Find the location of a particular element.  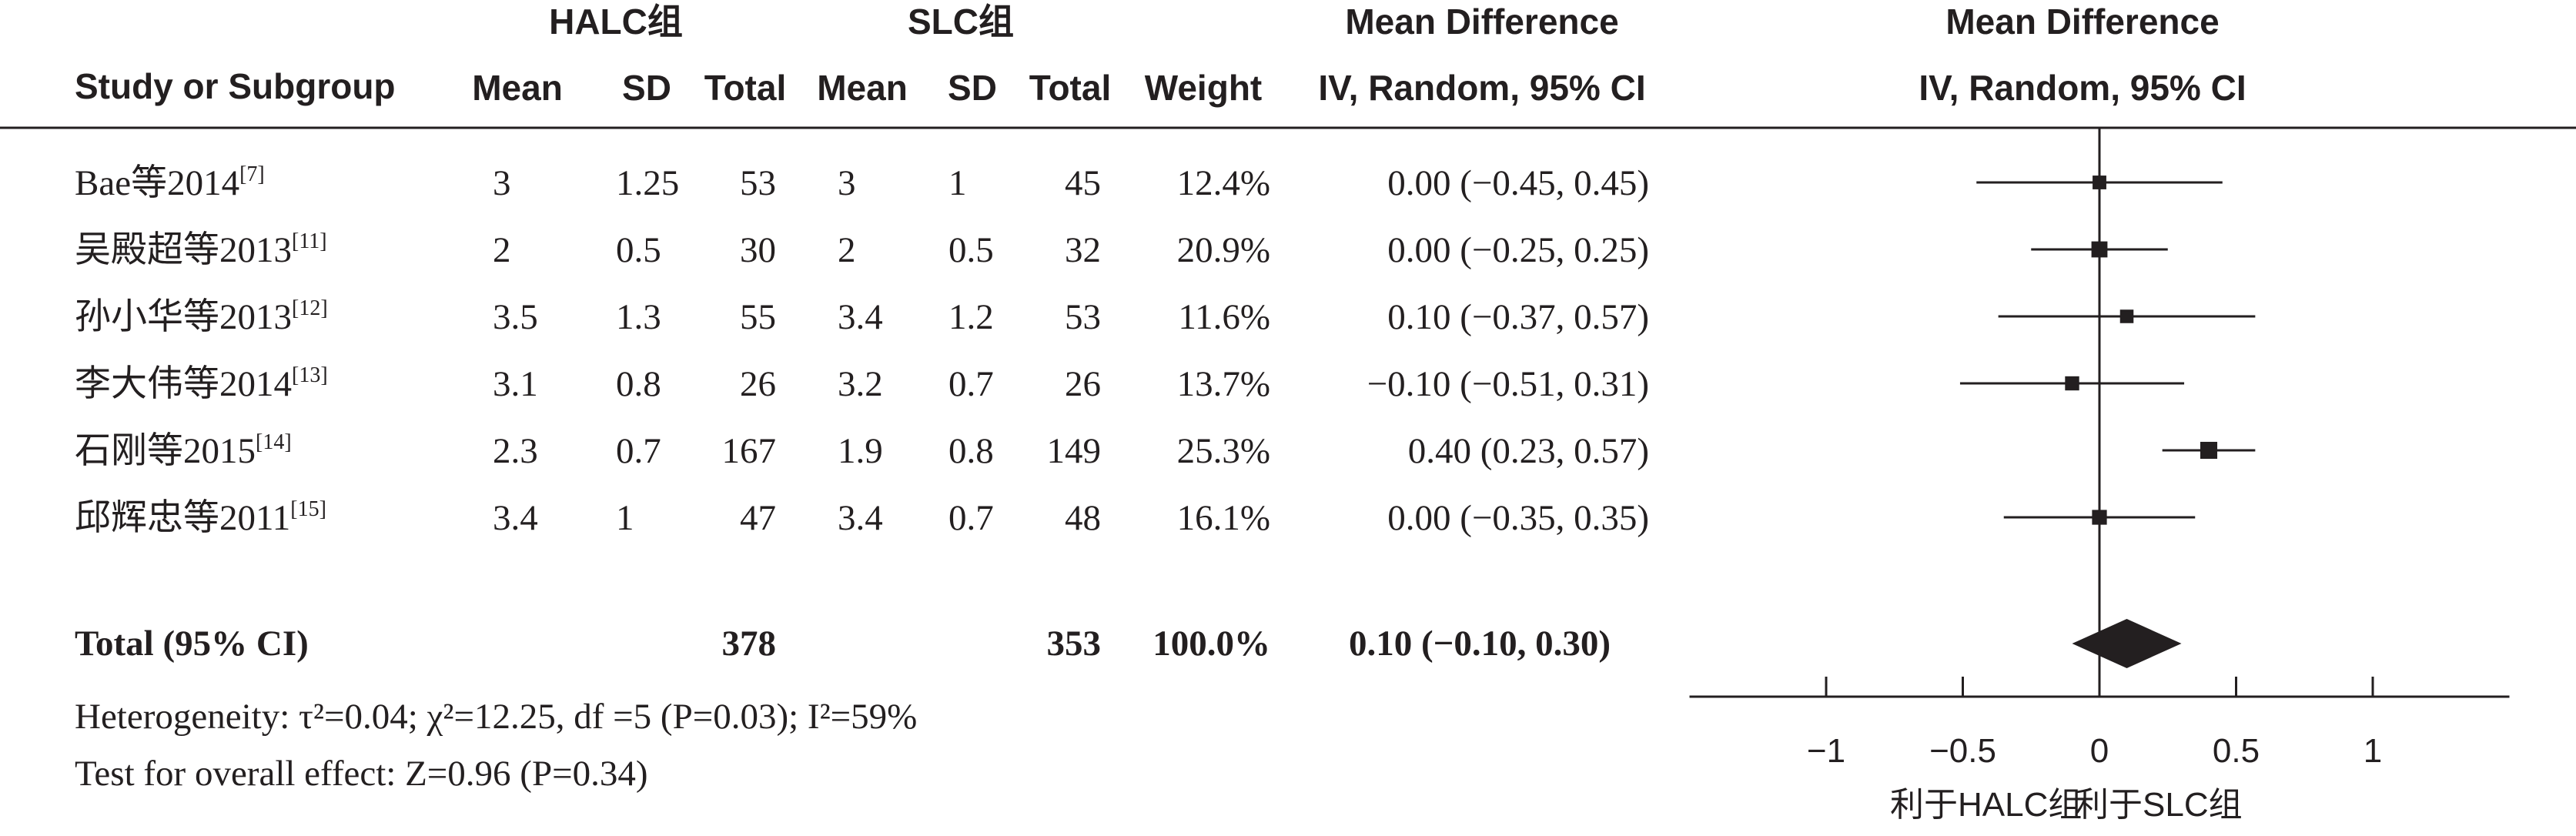

study-name: 石刚等2015[14] is located at coordinates (184, 451).